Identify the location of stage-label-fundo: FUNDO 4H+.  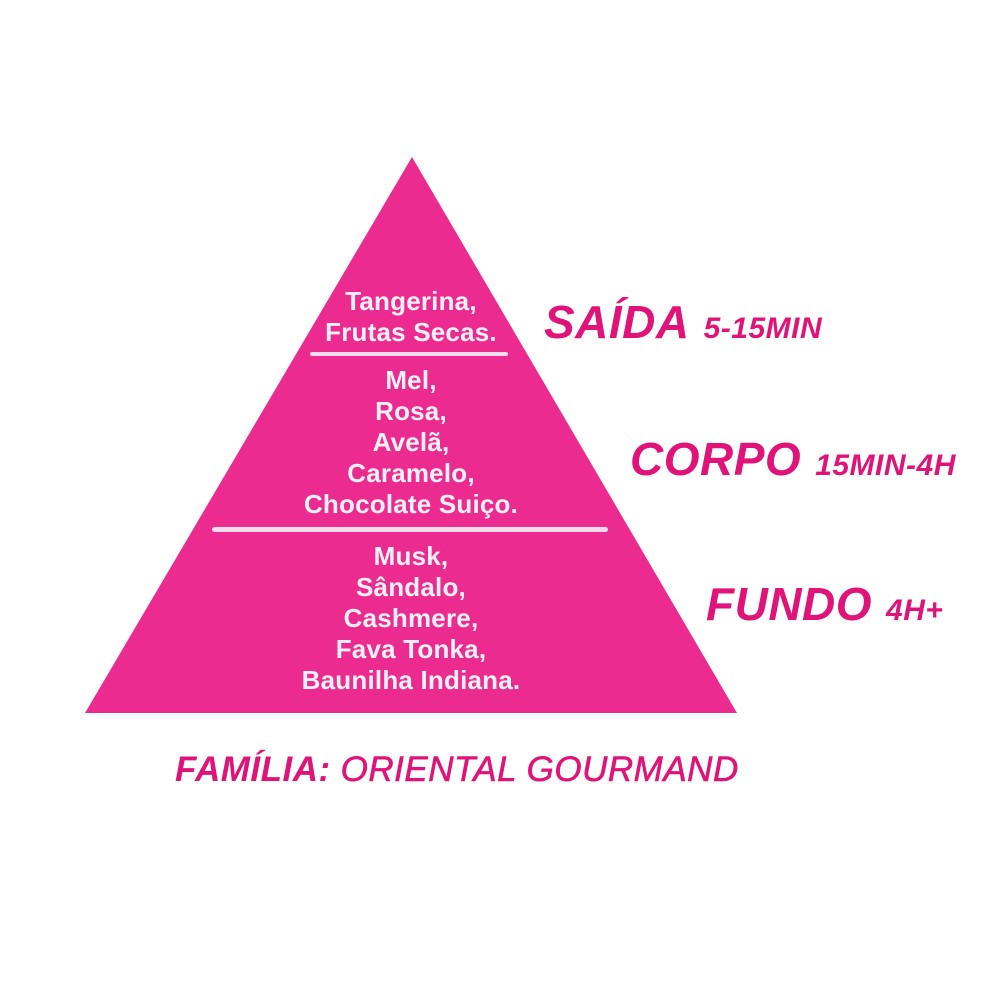
(824, 604).